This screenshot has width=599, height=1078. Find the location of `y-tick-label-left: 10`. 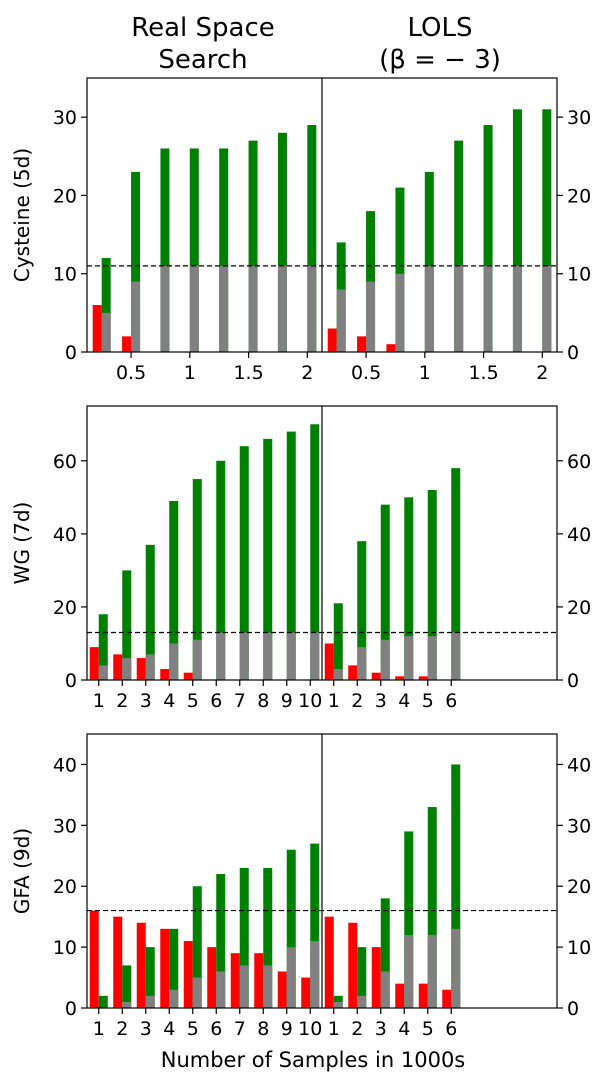

y-tick-label-left: 10 is located at coordinates (65, 948).